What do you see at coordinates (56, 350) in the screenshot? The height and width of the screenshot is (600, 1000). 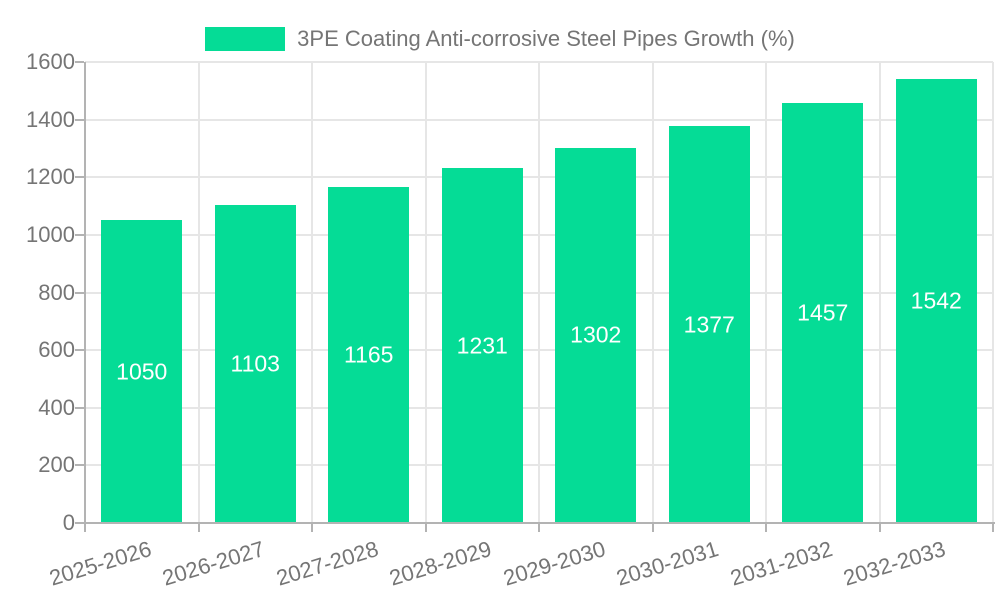 I see `y-axis-label: 600` at bounding box center [56, 350].